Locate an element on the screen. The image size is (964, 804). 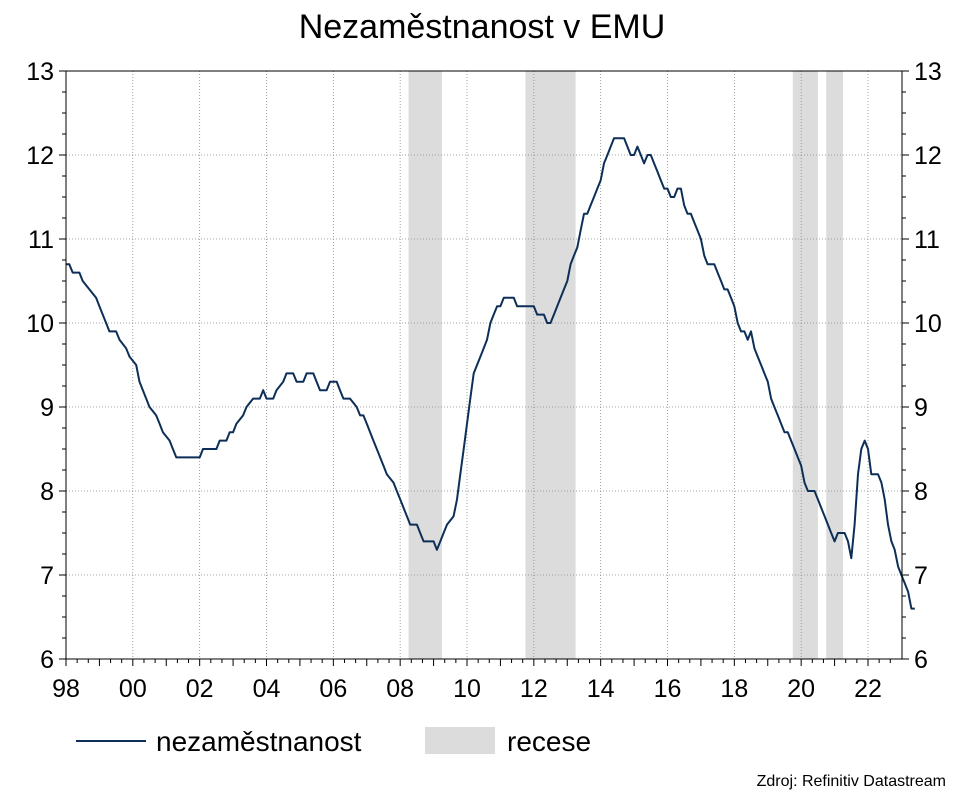
legend-label-recession: recese is located at coordinates (549, 741).